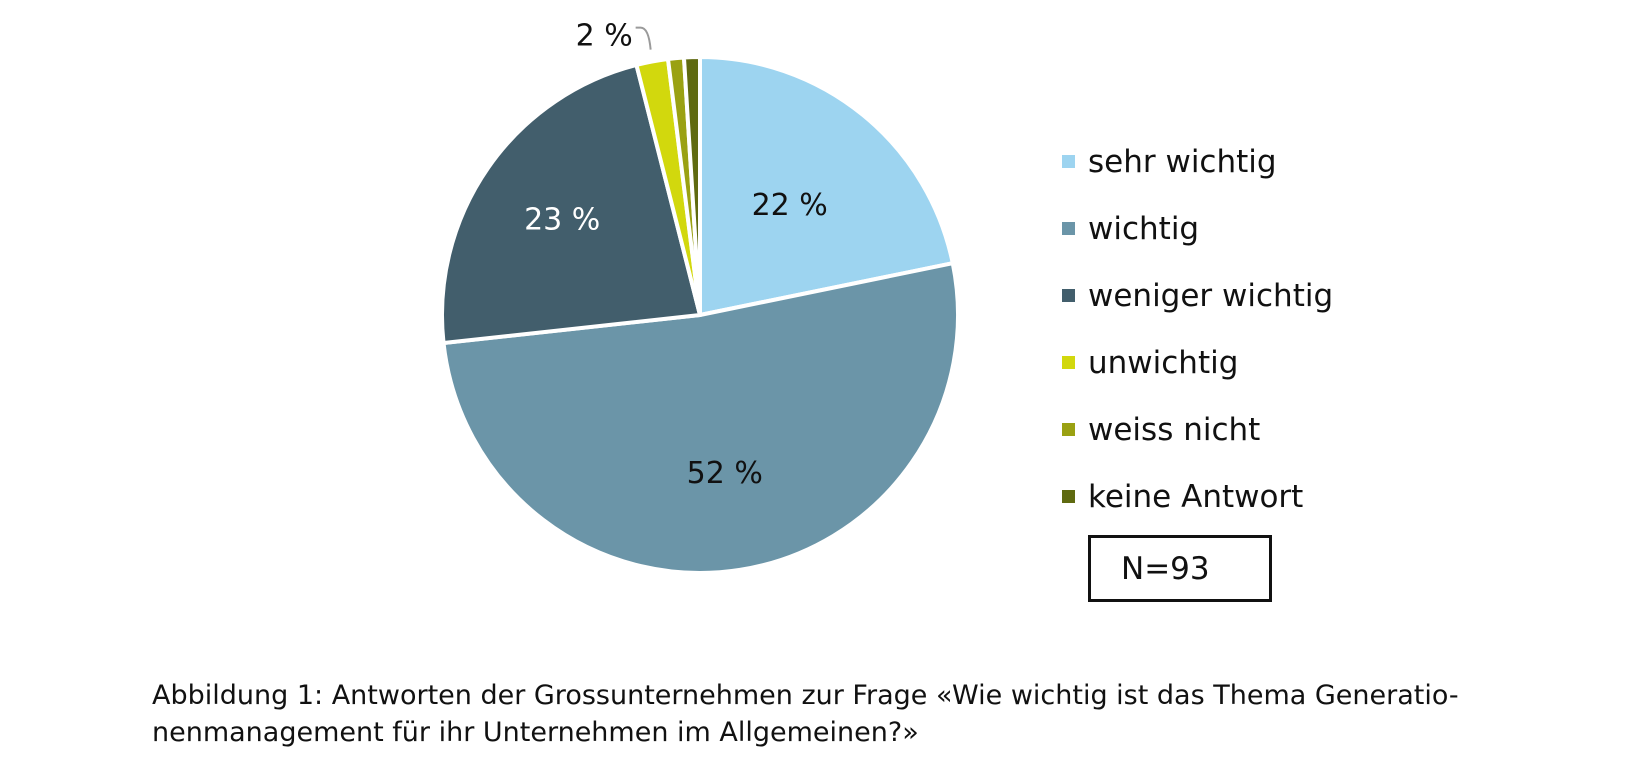 This screenshot has width=1630, height=779. What do you see at coordinates (1174, 430) in the screenshot?
I see `legend-label: weiss nicht` at bounding box center [1174, 430].